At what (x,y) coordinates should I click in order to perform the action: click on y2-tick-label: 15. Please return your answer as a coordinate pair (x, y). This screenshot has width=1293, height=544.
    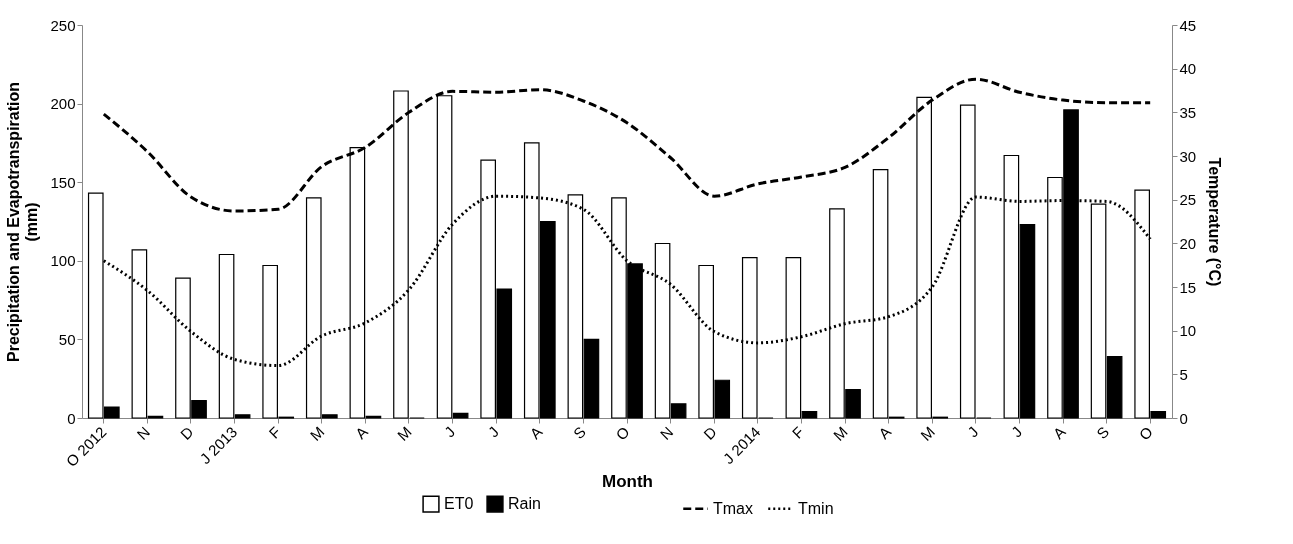
    Looking at the image, I should click on (1188, 287).